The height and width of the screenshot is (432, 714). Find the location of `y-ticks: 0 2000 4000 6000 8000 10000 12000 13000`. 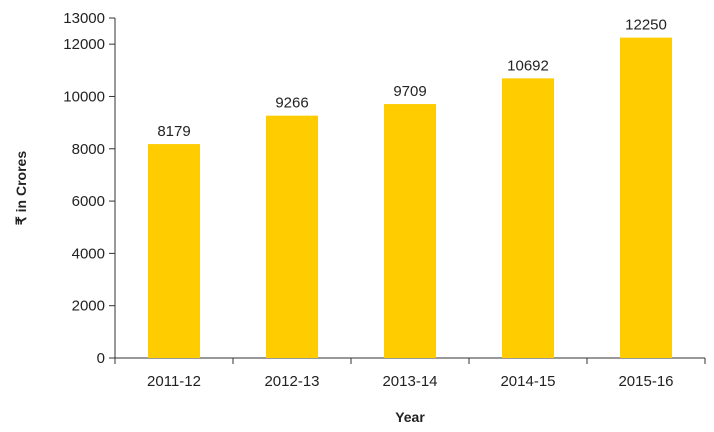

y-ticks: 0 2000 4000 6000 8000 10000 12000 13000 is located at coordinates (89, 188).